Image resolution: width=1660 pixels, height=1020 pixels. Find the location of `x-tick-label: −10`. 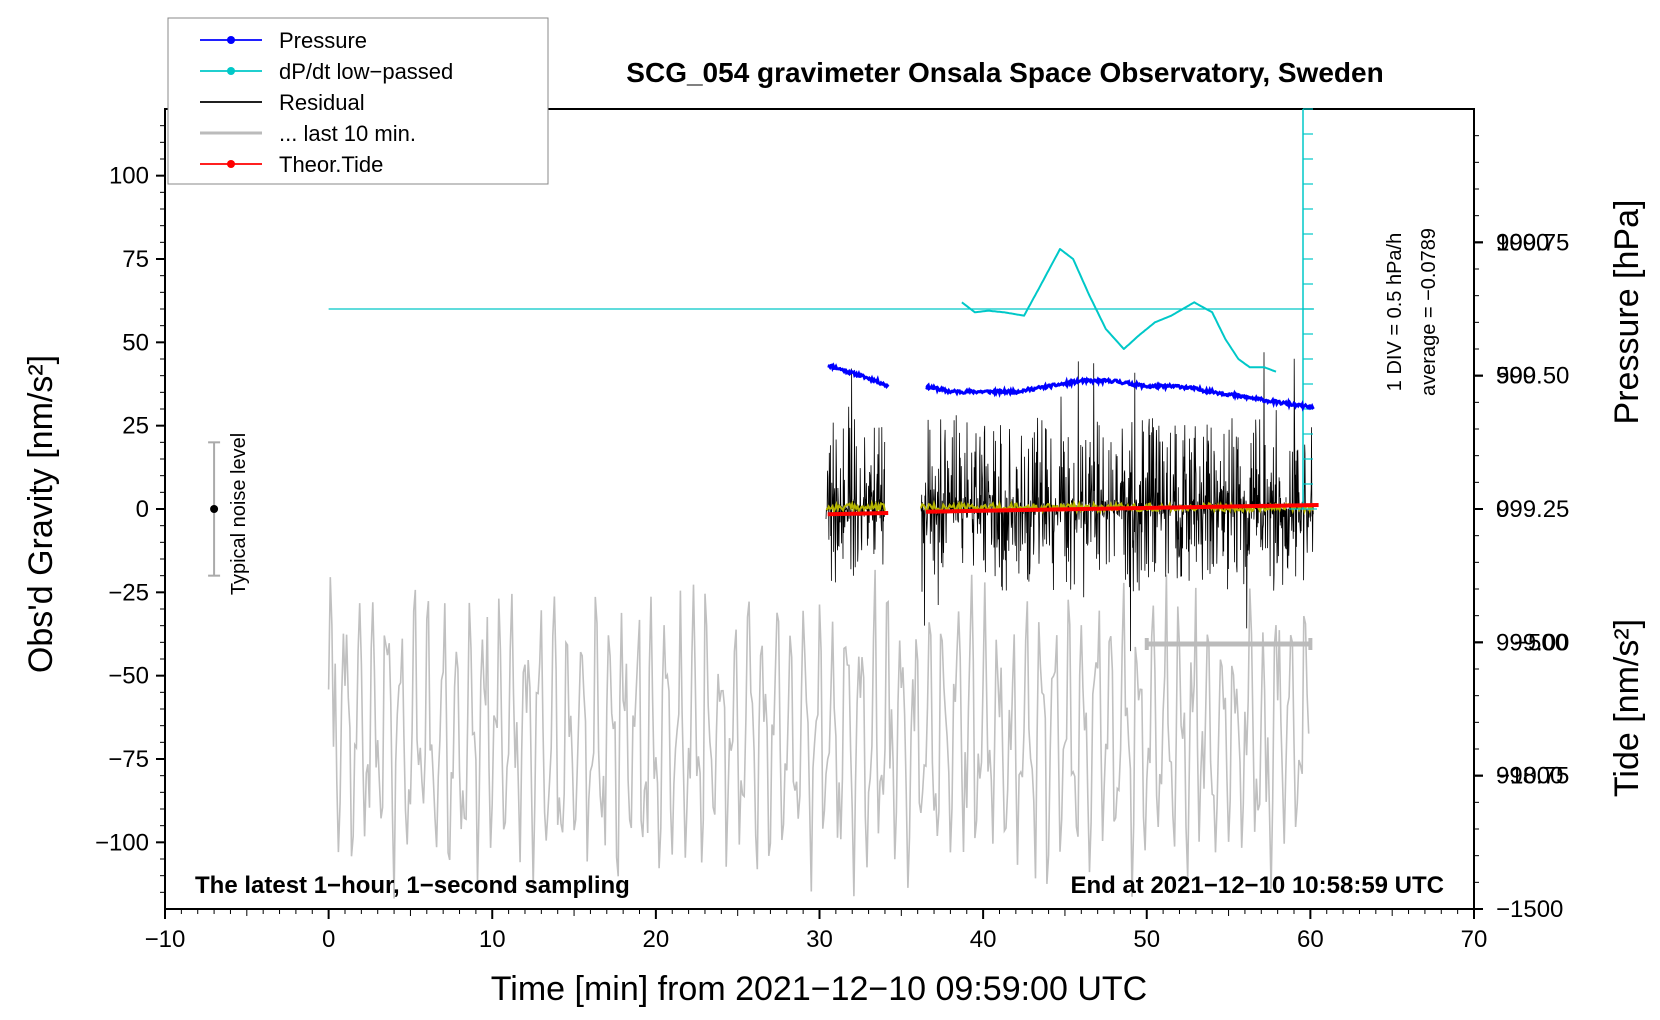

x-tick-label: −10 is located at coordinates (165, 939).